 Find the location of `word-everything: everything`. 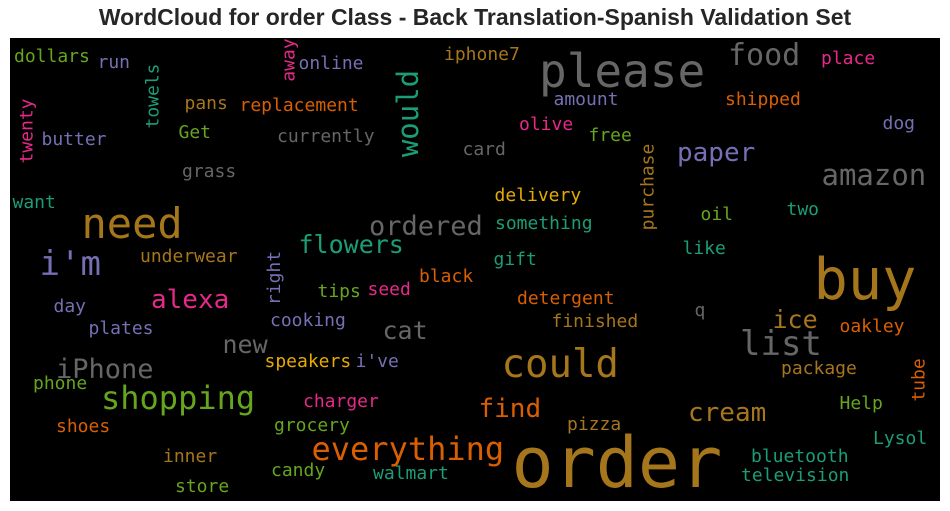

word-everything: everything is located at coordinates (408, 449).